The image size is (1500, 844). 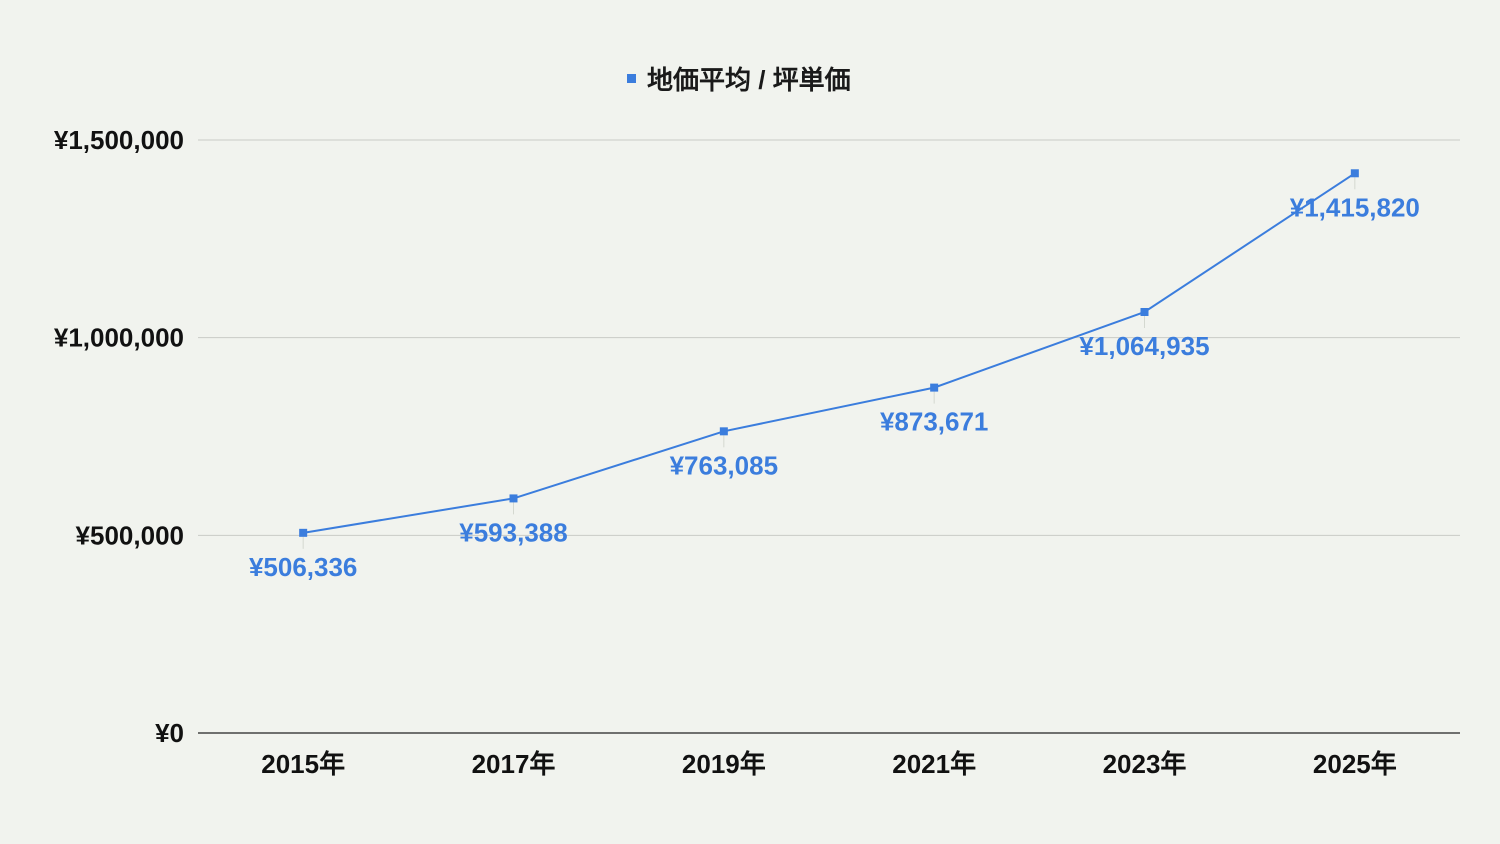 I want to click on x-tick-label: 2025年, so click(x=1355, y=764).